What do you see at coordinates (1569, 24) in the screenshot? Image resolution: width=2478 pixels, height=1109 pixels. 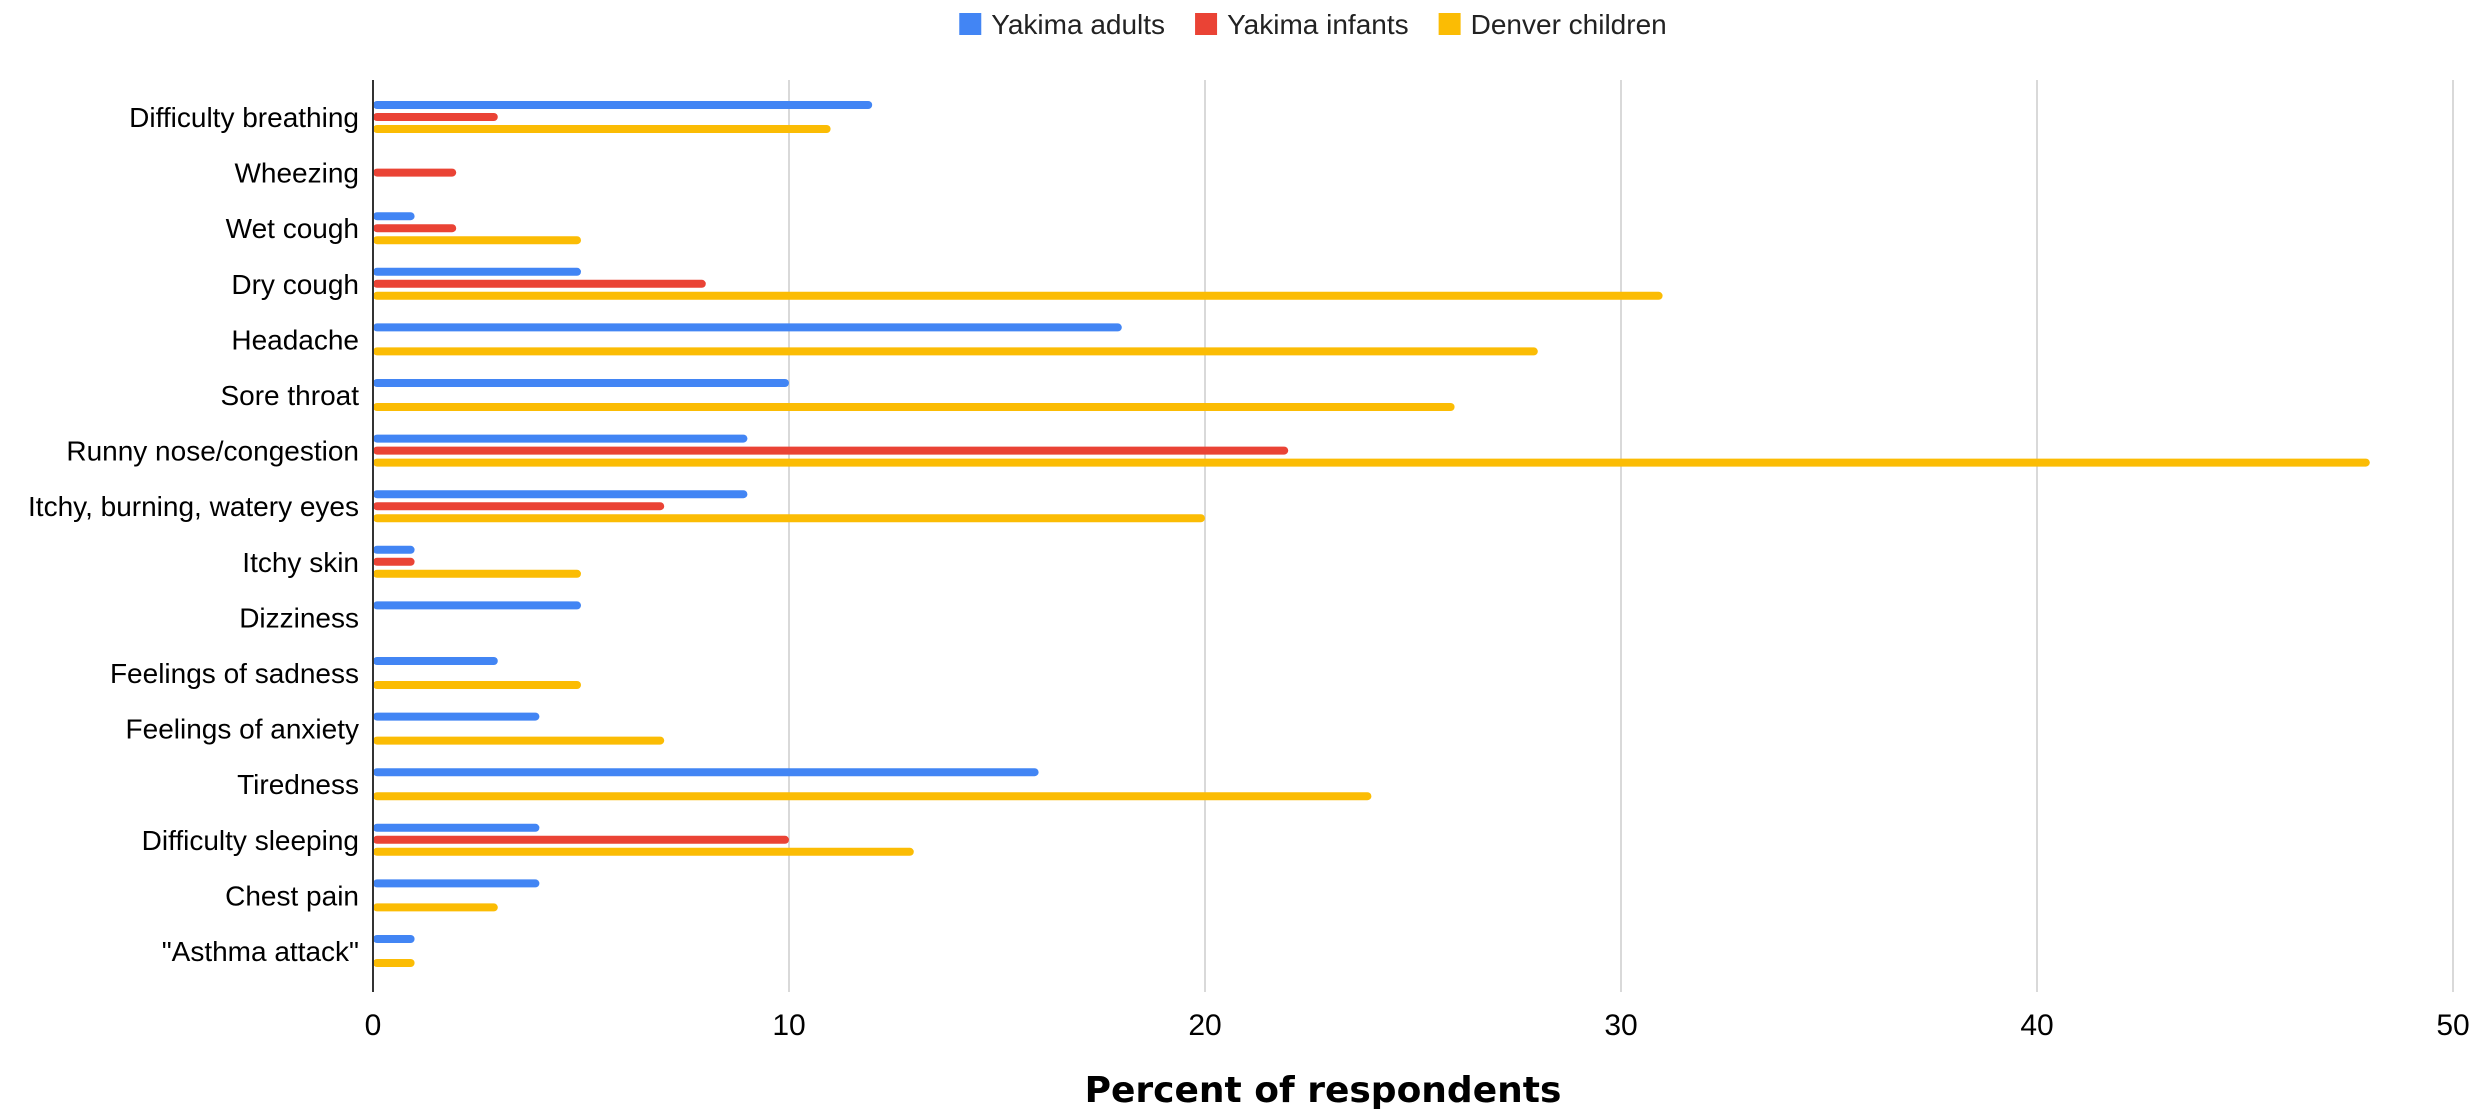 I see `legend-label: Denver children` at bounding box center [1569, 24].